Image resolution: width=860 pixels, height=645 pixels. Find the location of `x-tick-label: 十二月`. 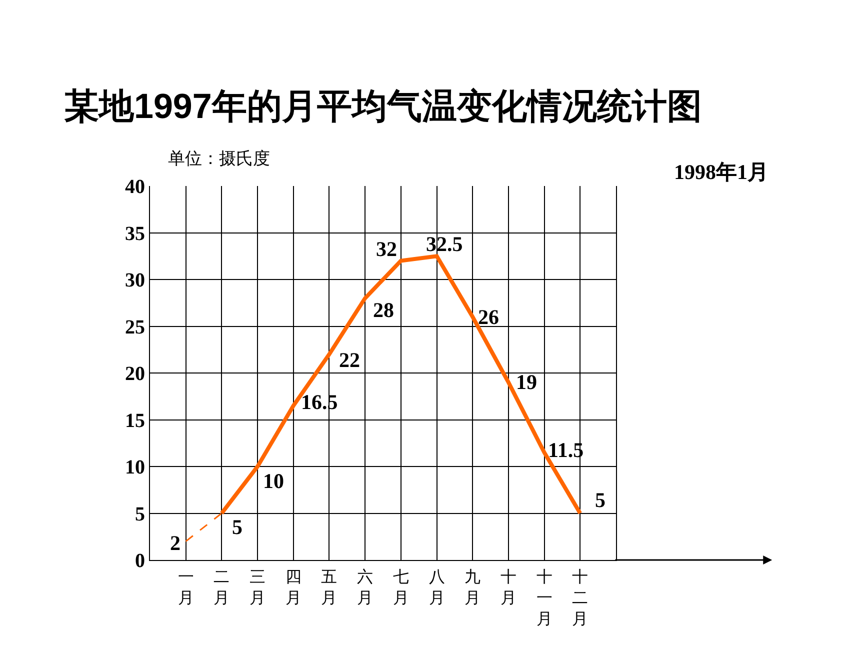

x-tick-label: 十二月 is located at coordinates (580, 597).